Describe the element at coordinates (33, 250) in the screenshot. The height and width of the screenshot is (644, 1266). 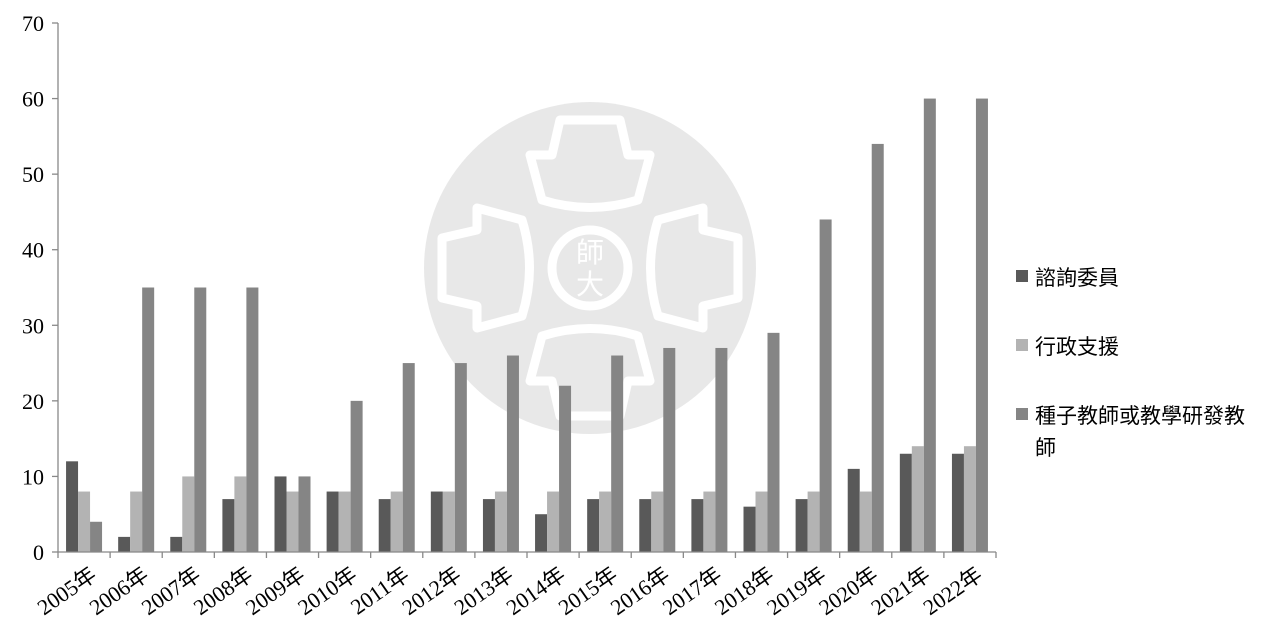
I see `y-tick-label-5: 40` at that location.